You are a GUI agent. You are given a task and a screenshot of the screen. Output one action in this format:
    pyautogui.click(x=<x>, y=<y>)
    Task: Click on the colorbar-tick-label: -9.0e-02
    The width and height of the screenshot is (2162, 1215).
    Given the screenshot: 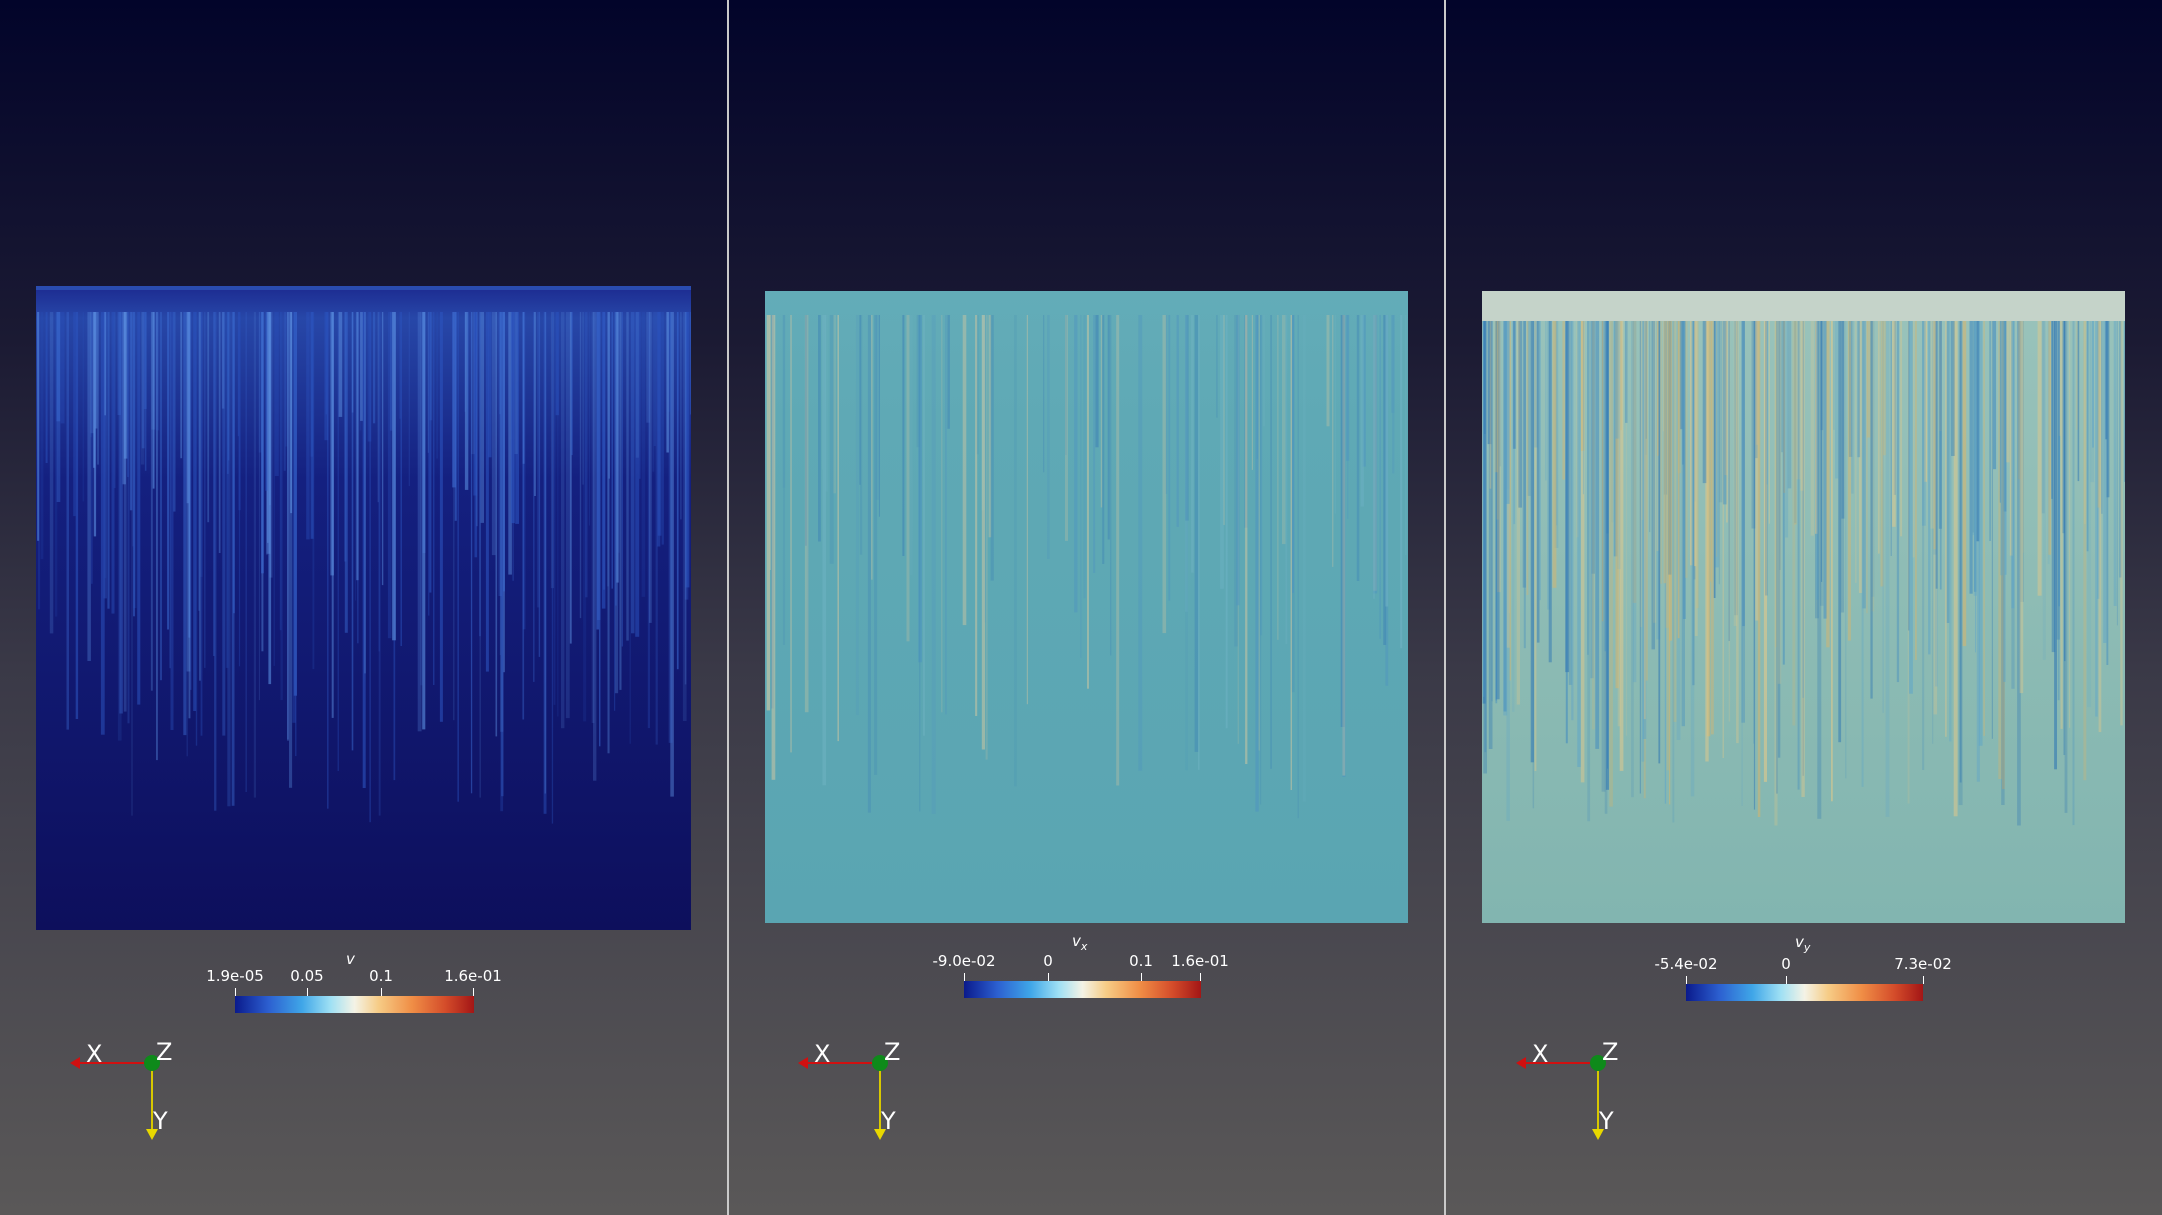 What is the action you would take?
    pyautogui.click(x=964, y=961)
    